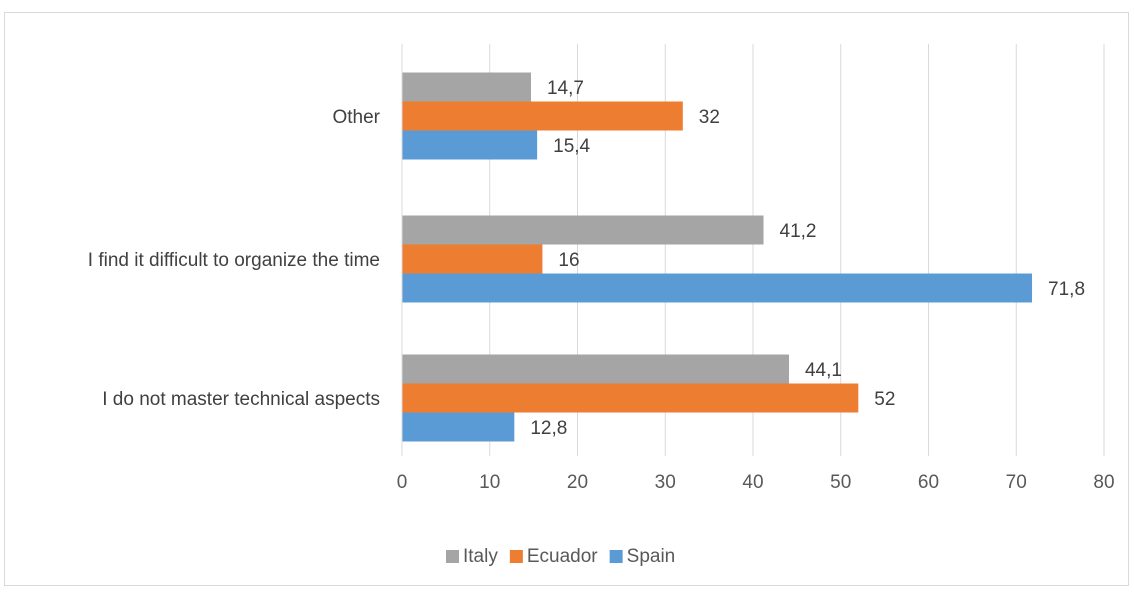  I want to click on category-label: I do not master technical aspects, so click(241, 399).